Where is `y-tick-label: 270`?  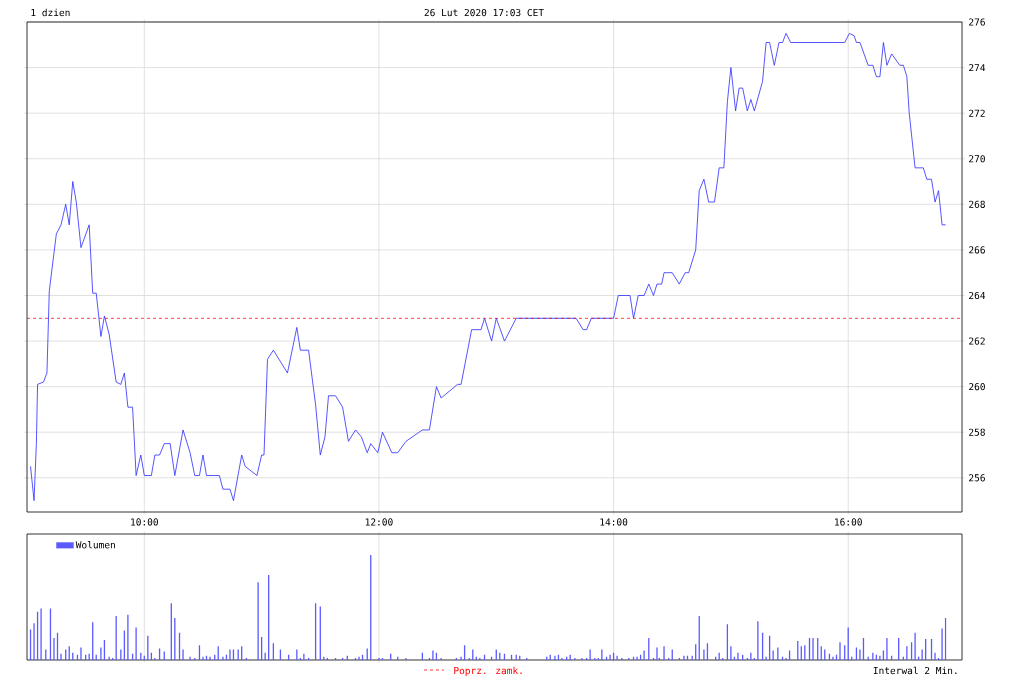 y-tick-label: 270 is located at coordinates (977, 159).